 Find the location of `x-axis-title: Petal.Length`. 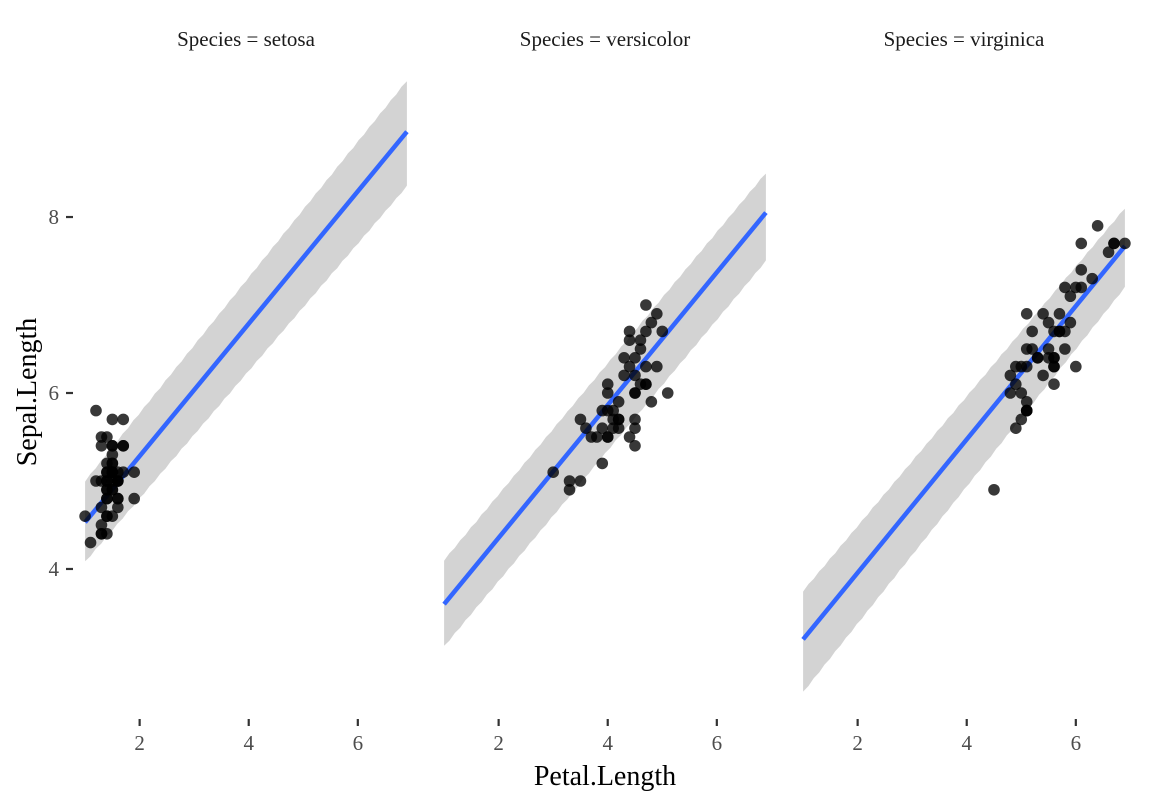

x-axis-title: Petal.Length is located at coordinates (605, 776).